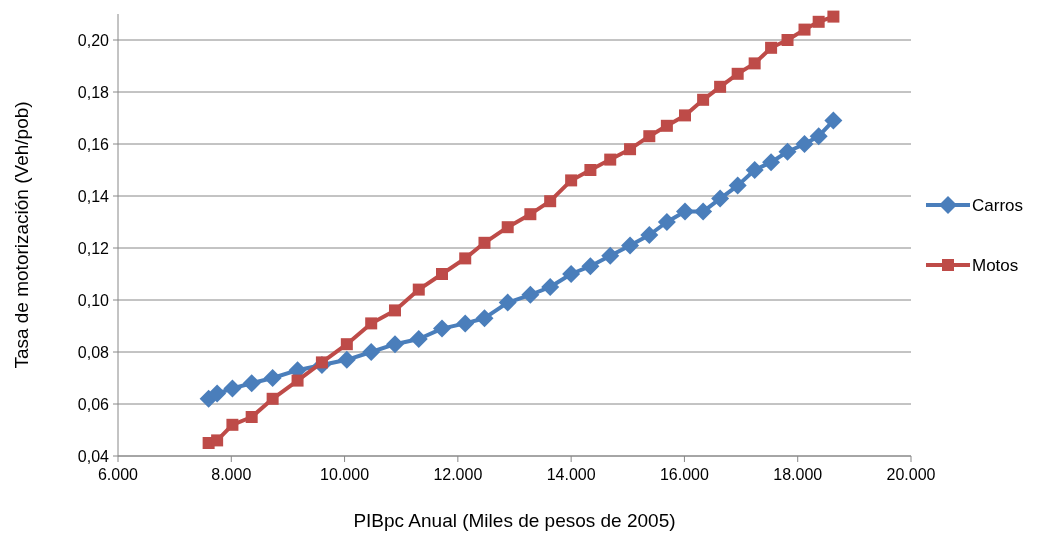 The height and width of the screenshot is (539, 1062). Describe the element at coordinates (93, 456) in the screenshot. I see `y-tick-label: 0,04` at that location.